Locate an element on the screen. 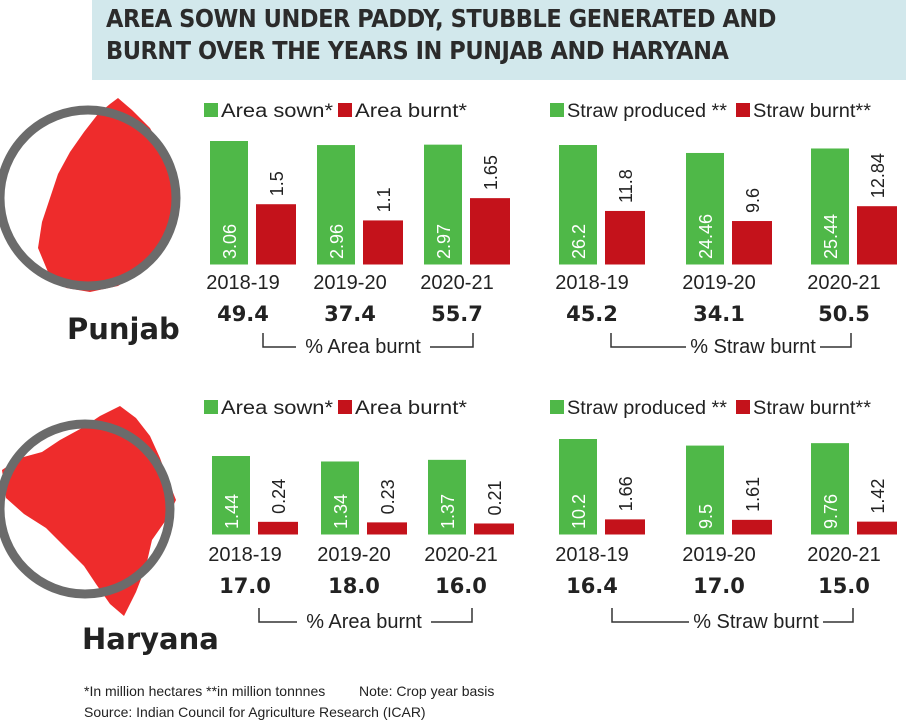 Image resolution: width=915 pixels, height=721 pixels. percent-burnt-value: 55.7 is located at coordinates (457, 314).